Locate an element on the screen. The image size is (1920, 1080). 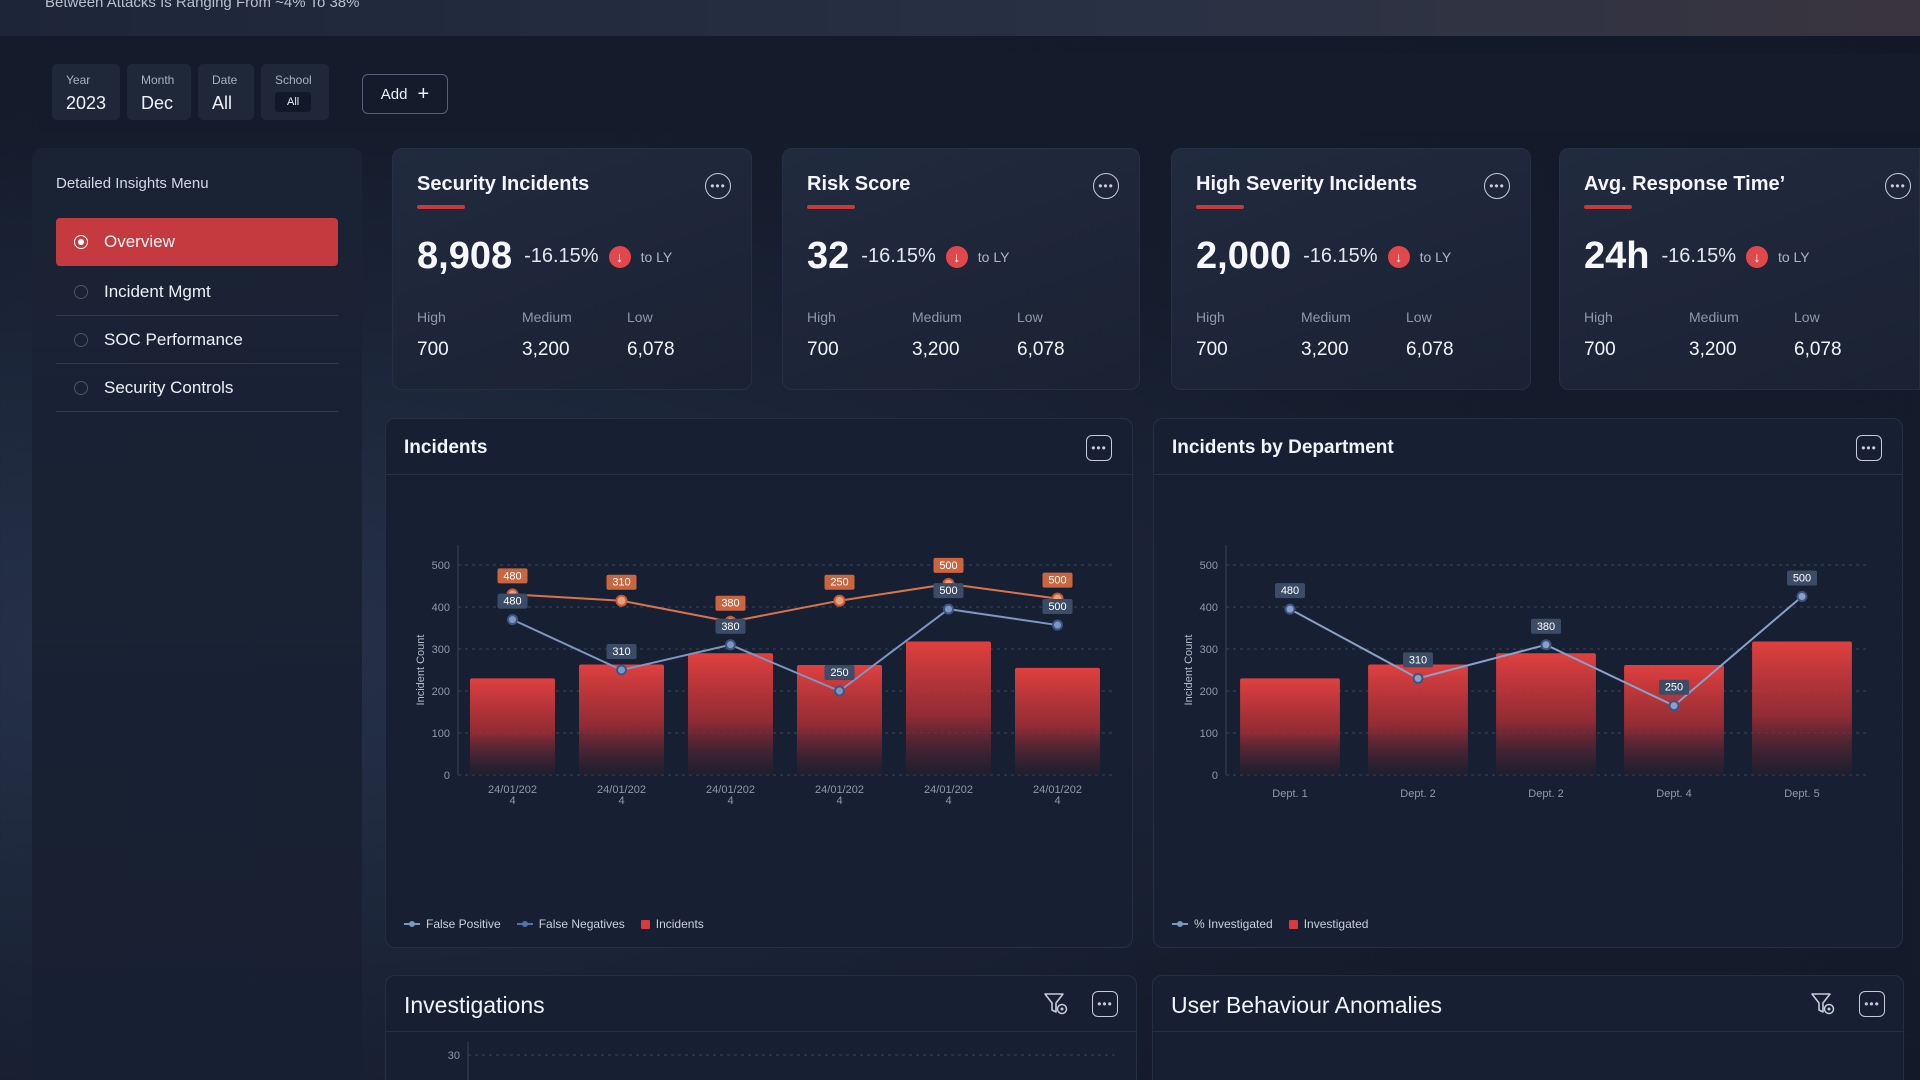
menu-item-soc-performance: SOC Performance is located at coordinates (197, 340).